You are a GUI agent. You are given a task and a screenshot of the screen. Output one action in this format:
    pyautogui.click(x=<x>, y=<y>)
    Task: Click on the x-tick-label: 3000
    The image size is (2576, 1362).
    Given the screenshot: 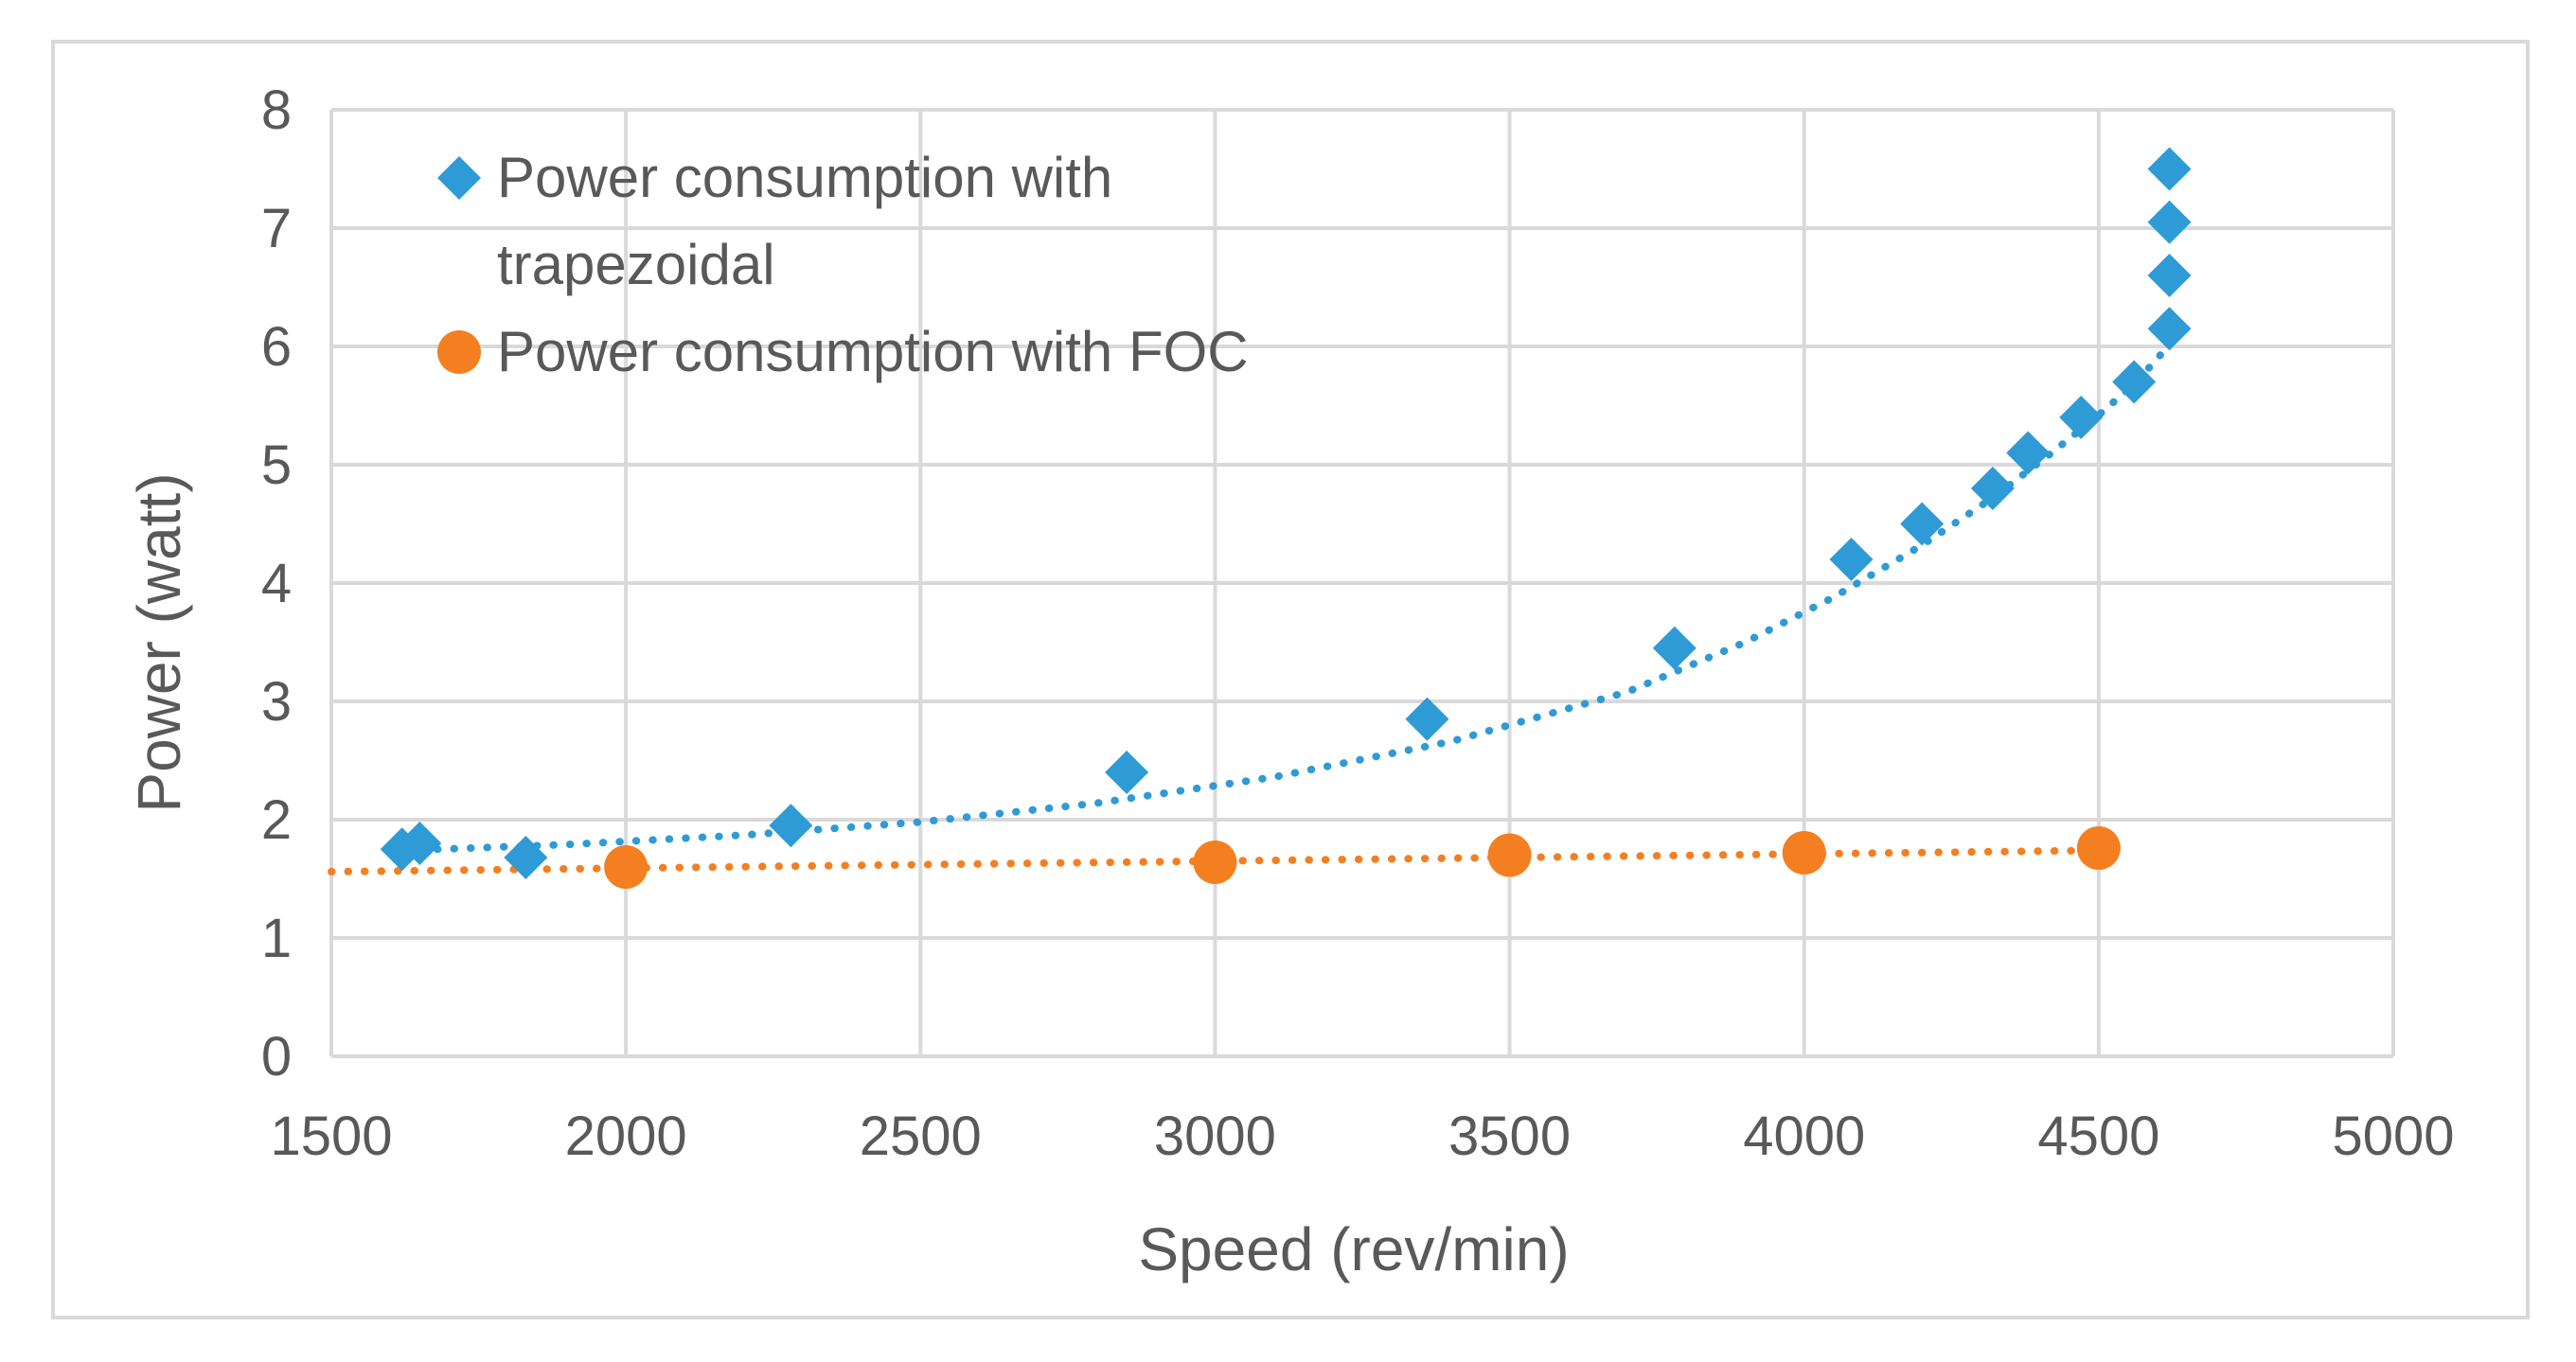 What is the action you would take?
    pyautogui.click(x=1215, y=1137)
    